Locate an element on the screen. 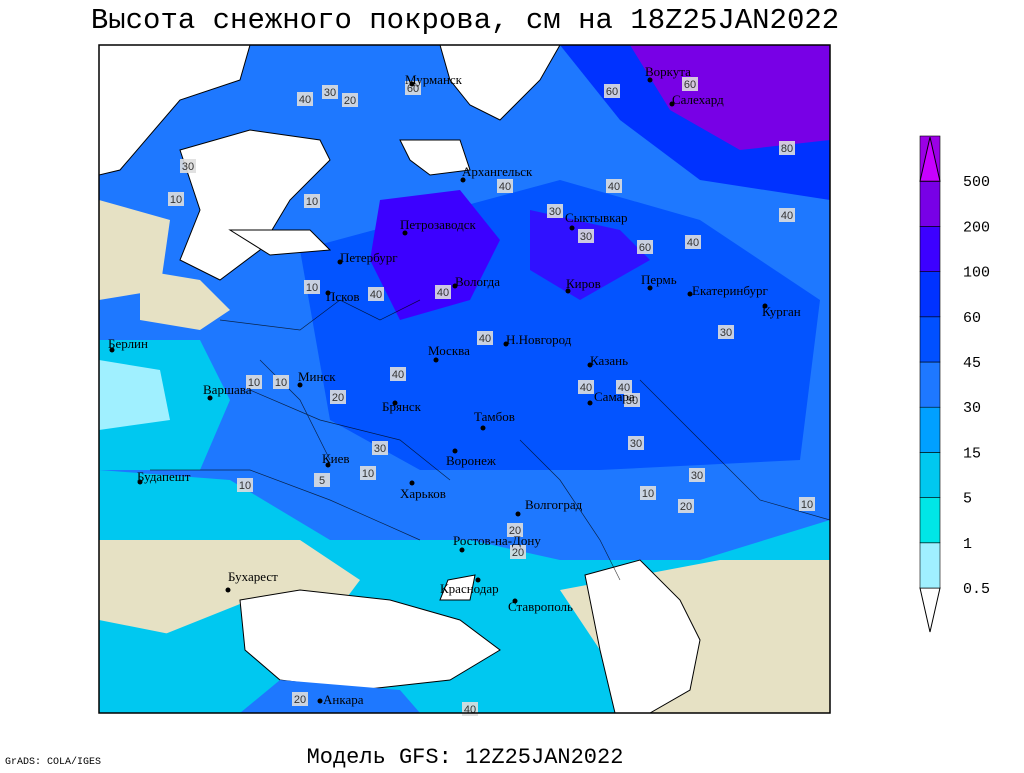  credit: GrADS: COLA/IGES is located at coordinates (53, 762).